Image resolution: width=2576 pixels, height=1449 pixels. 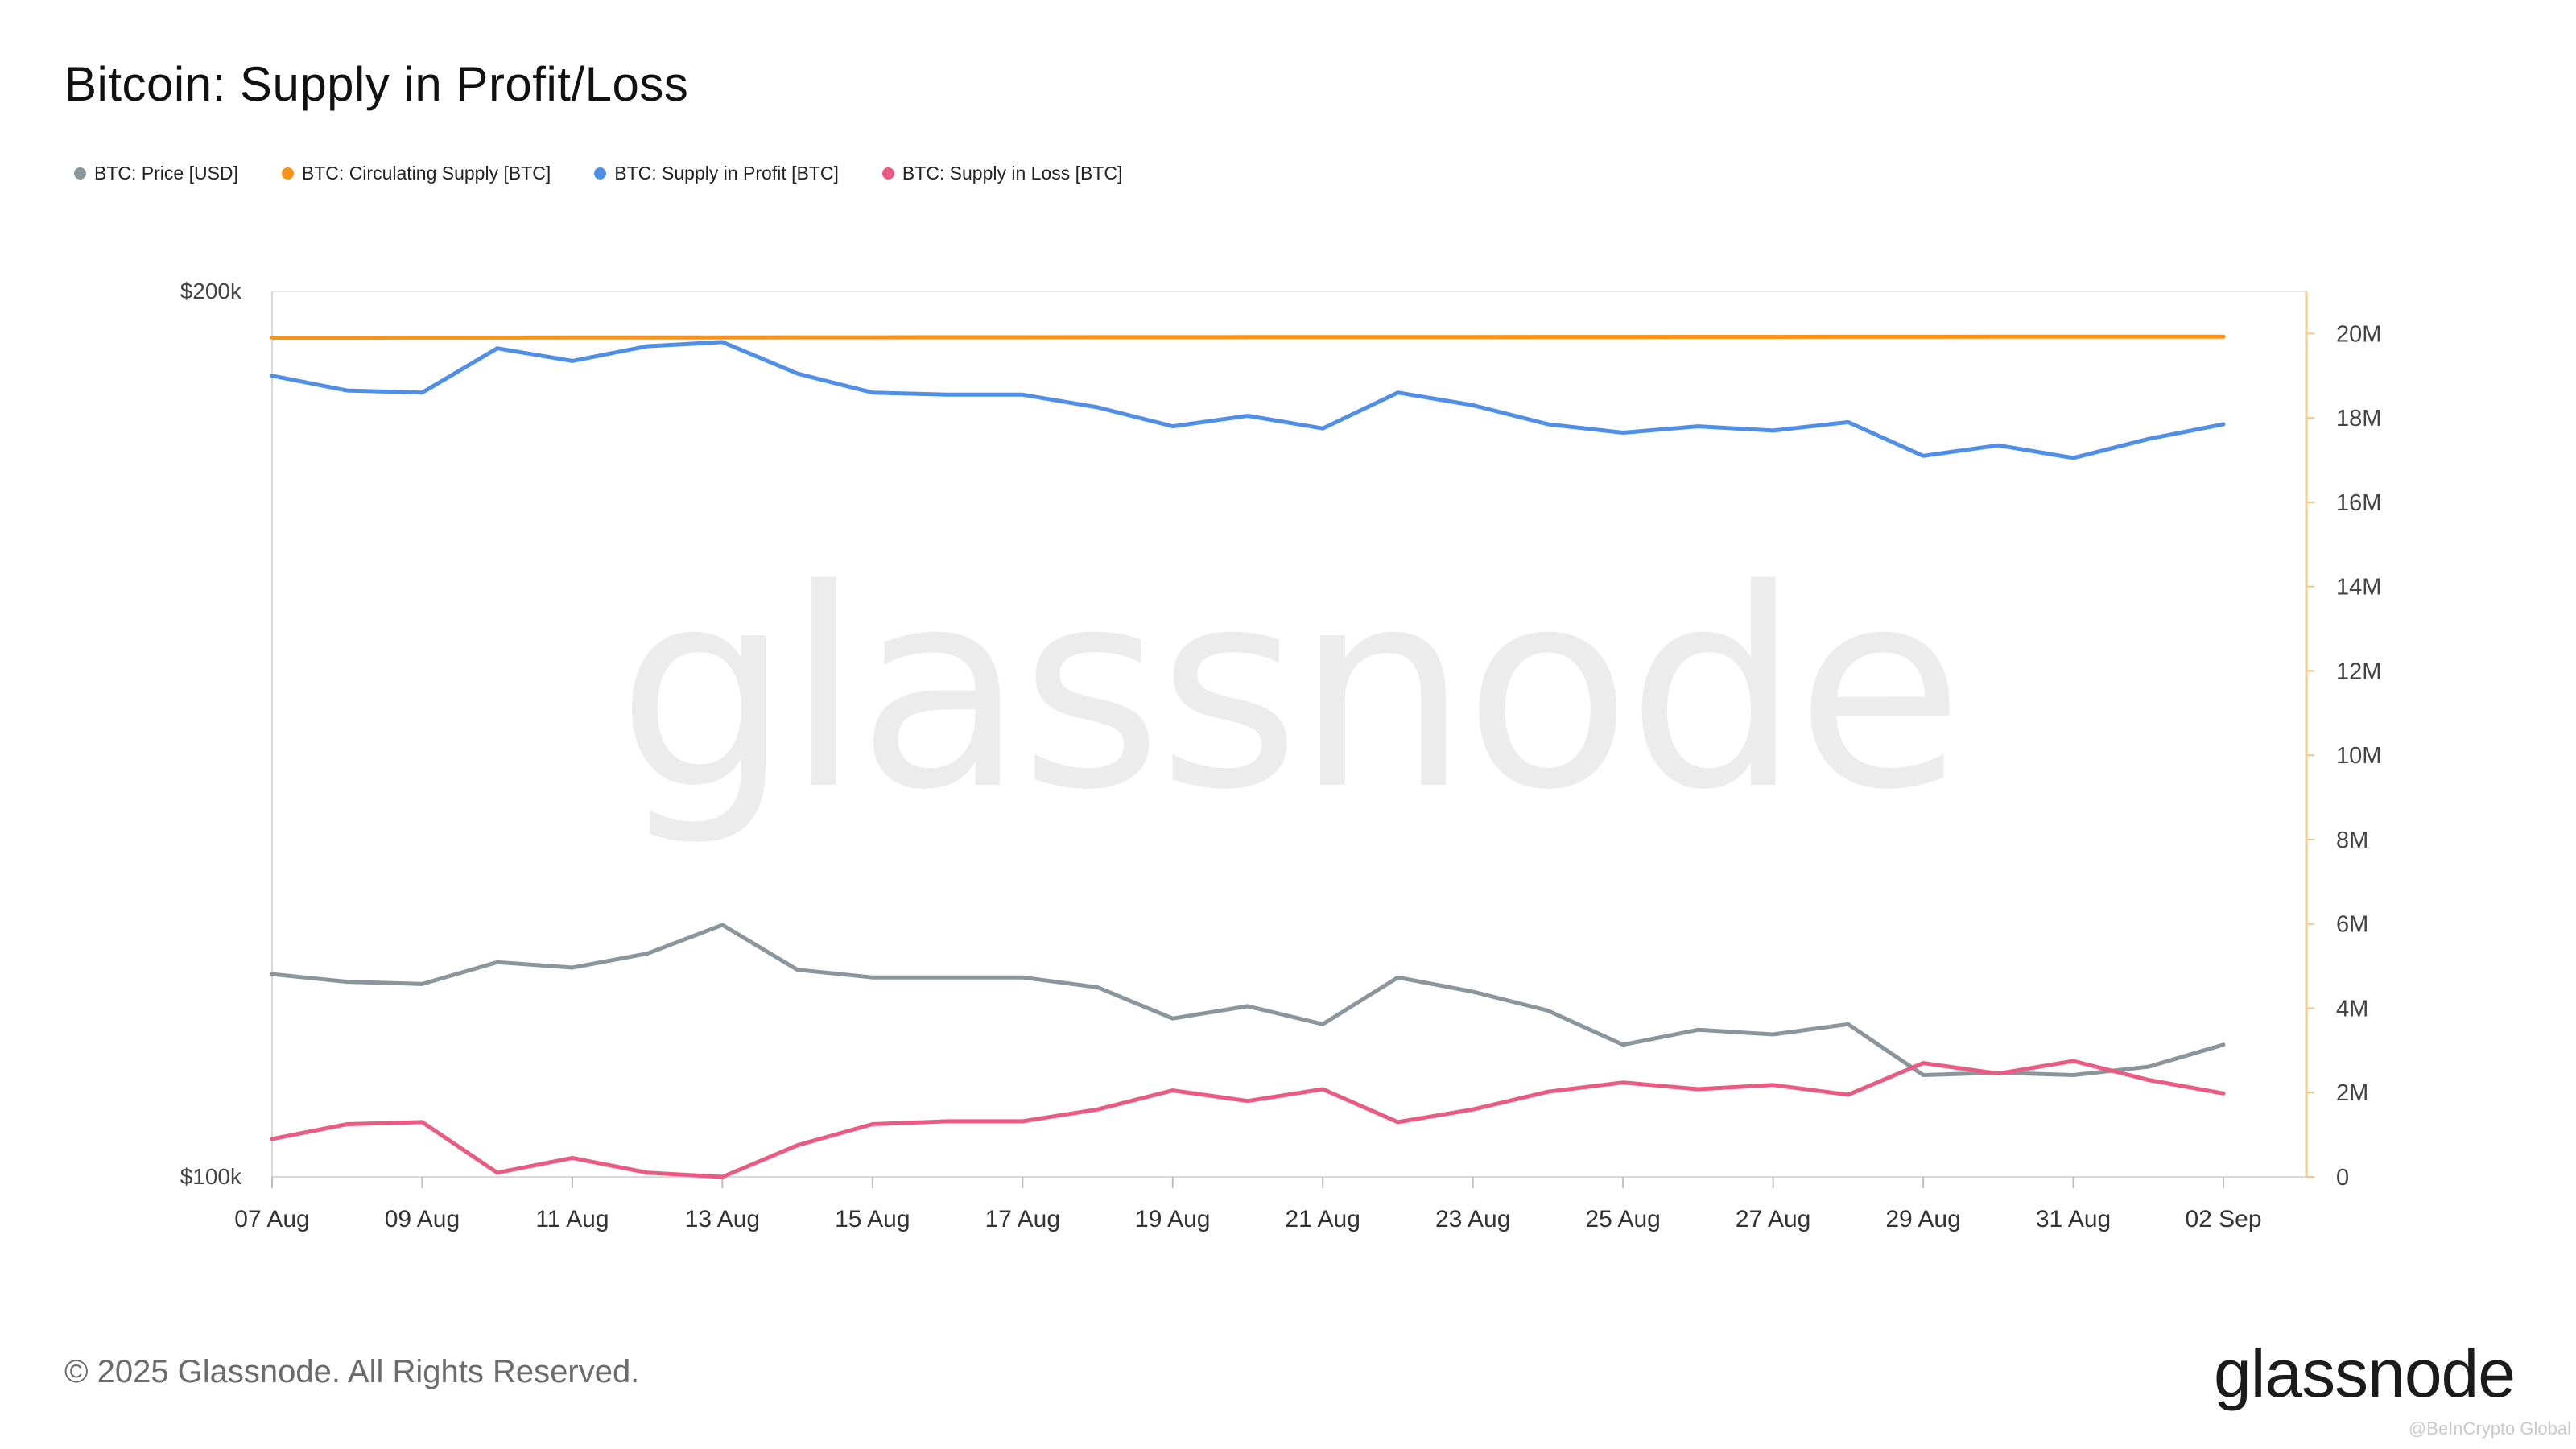 What do you see at coordinates (1323, 1219) in the screenshot?
I see `x-axis-tick-label: 21 Aug` at bounding box center [1323, 1219].